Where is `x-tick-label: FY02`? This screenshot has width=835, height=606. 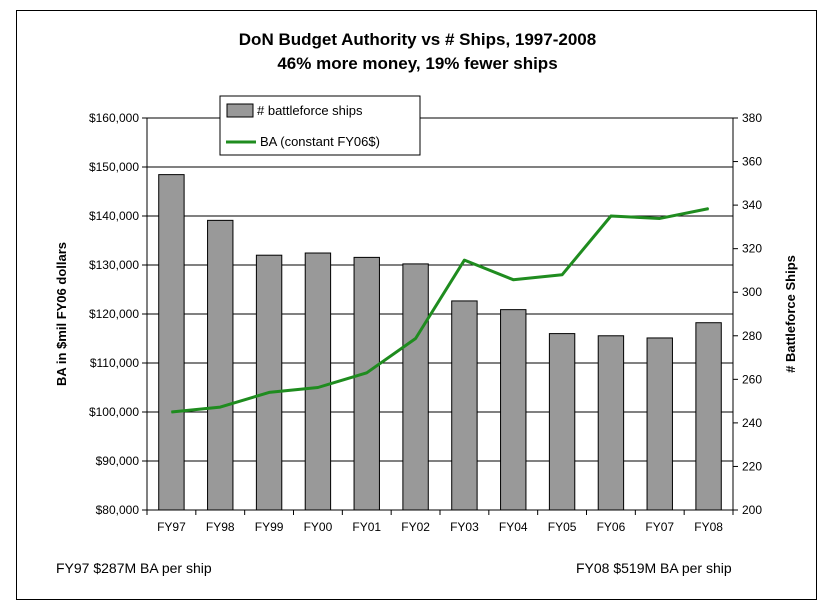 x-tick-label: FY02 is located at coordinates (415, 527).